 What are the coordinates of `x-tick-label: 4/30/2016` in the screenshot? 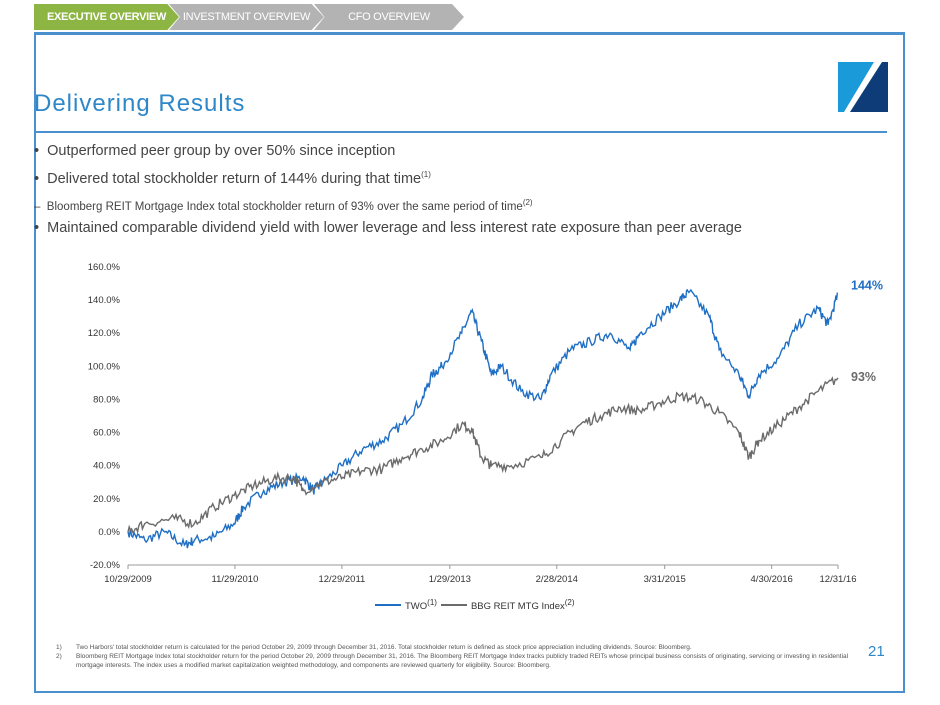 It's located at (772, 579).